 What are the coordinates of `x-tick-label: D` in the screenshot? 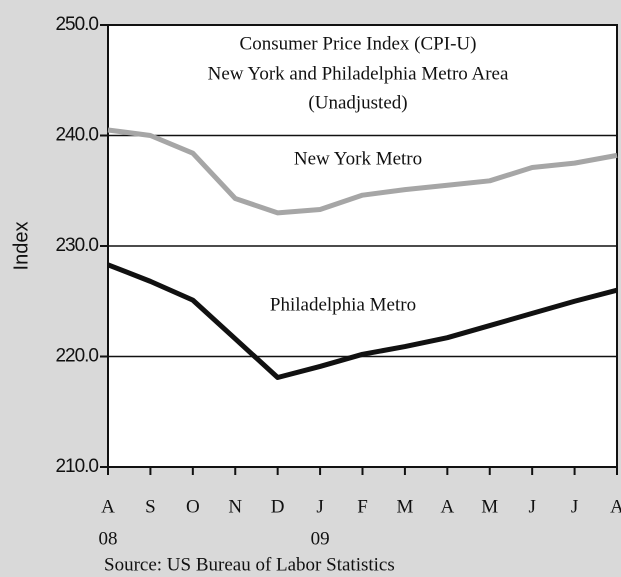 It's located at (278, 506).